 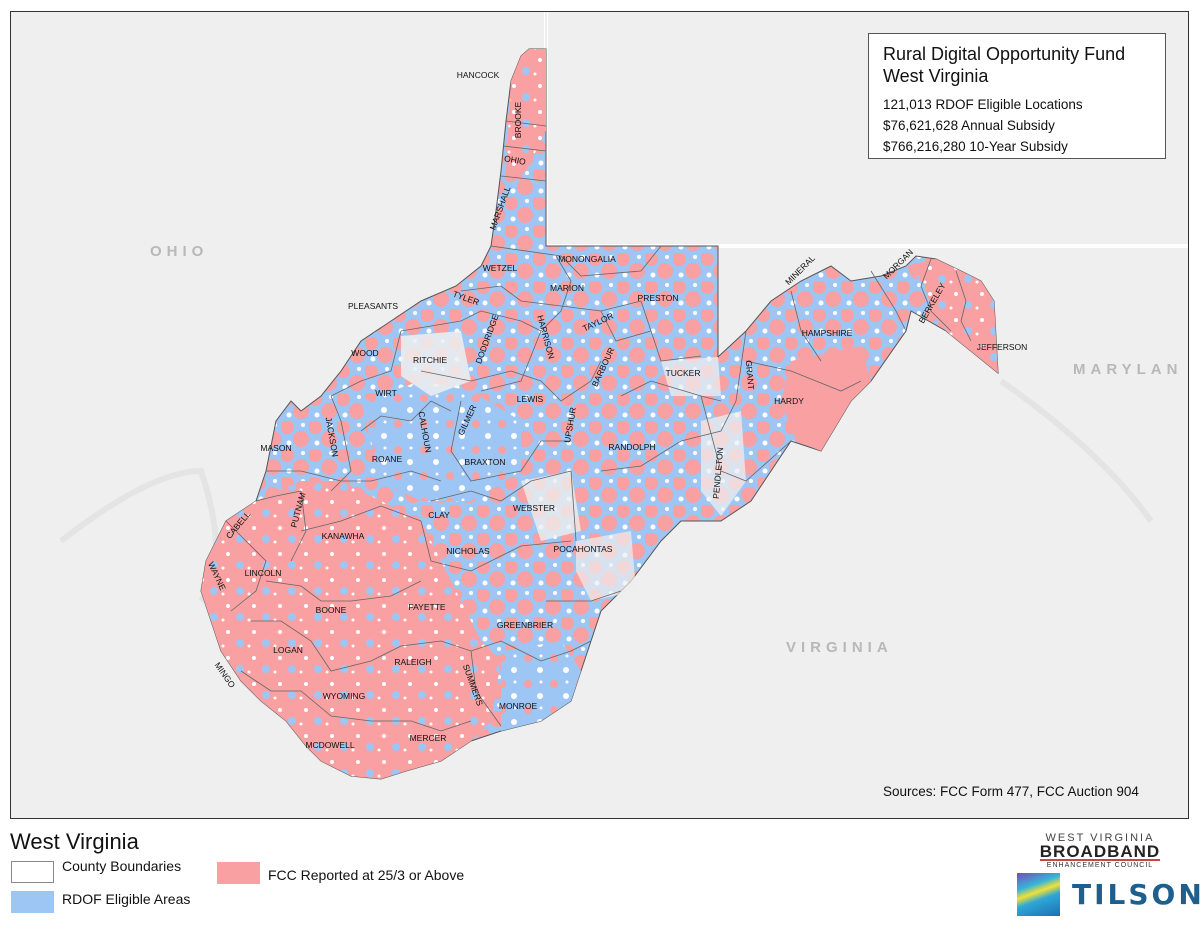 What do you see at coordinates (468, 551) in the screenshot?
I see `county-label-nicholas: NICHOLAS` at bounding box center [468, 551].